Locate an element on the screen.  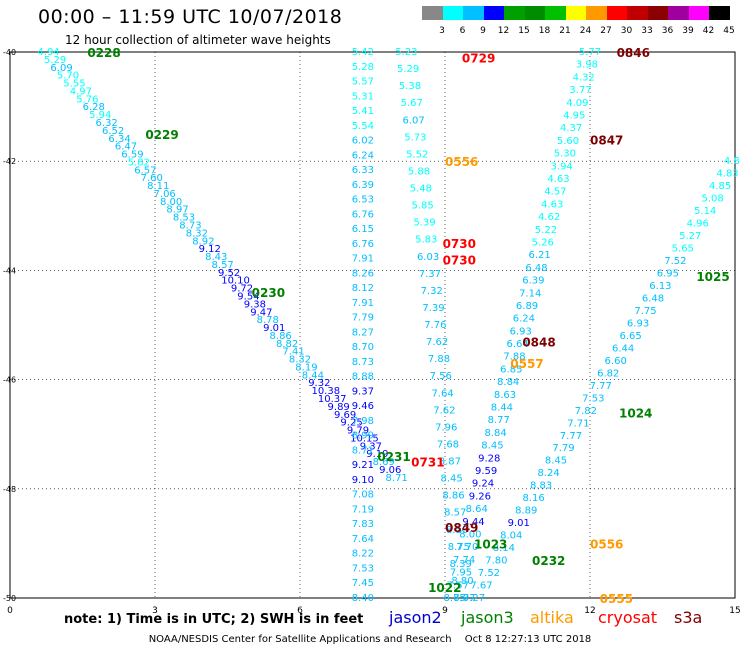
swh-value: 8.99 is located at coordinates (363, 436).